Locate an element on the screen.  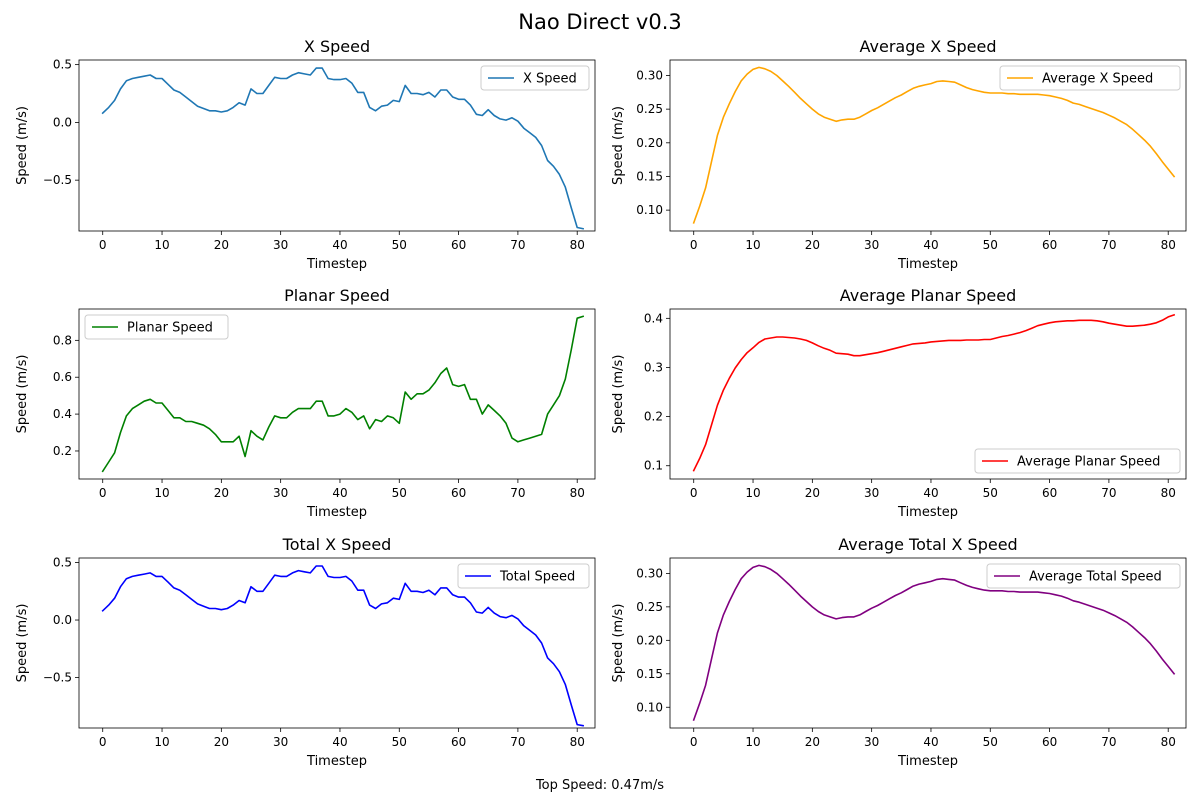
subplot-title: Average Planar Speed is located at coordinates (928, 295).